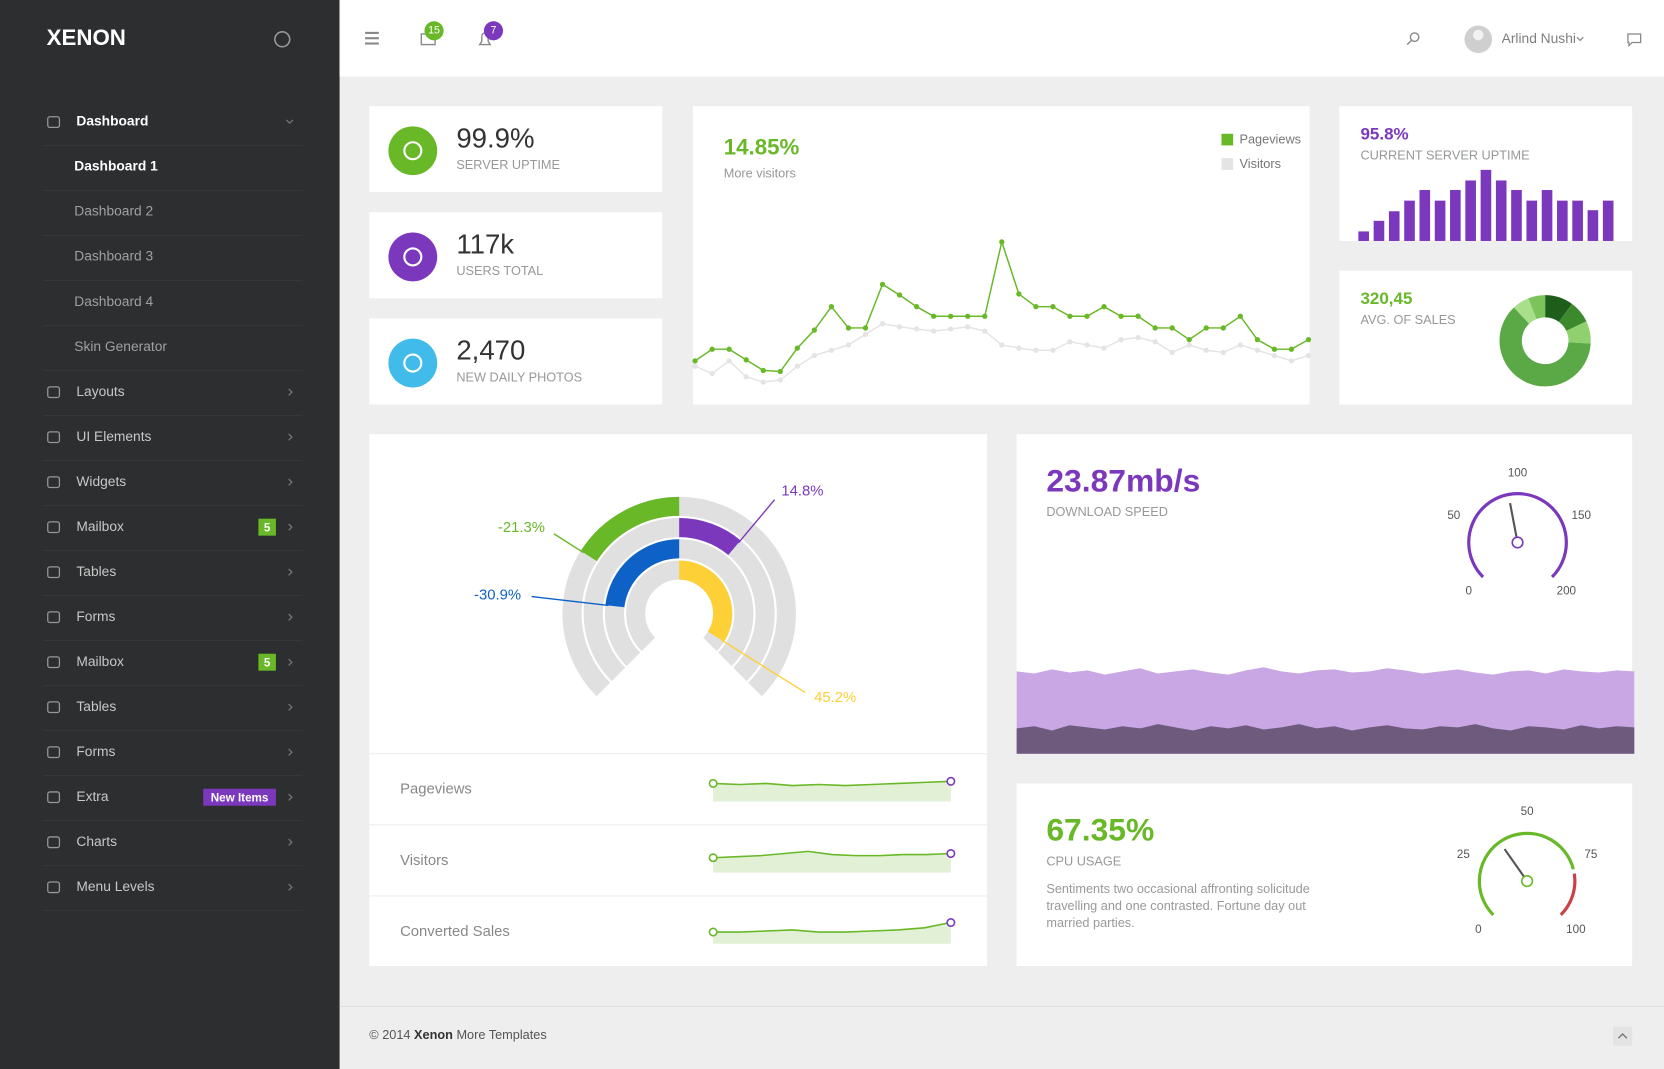 This screenshot has width=1664, height=1069. Describe the element at coordinates (113, 436) in the screenshot. I see `menu-item: UI Elements` at that location.